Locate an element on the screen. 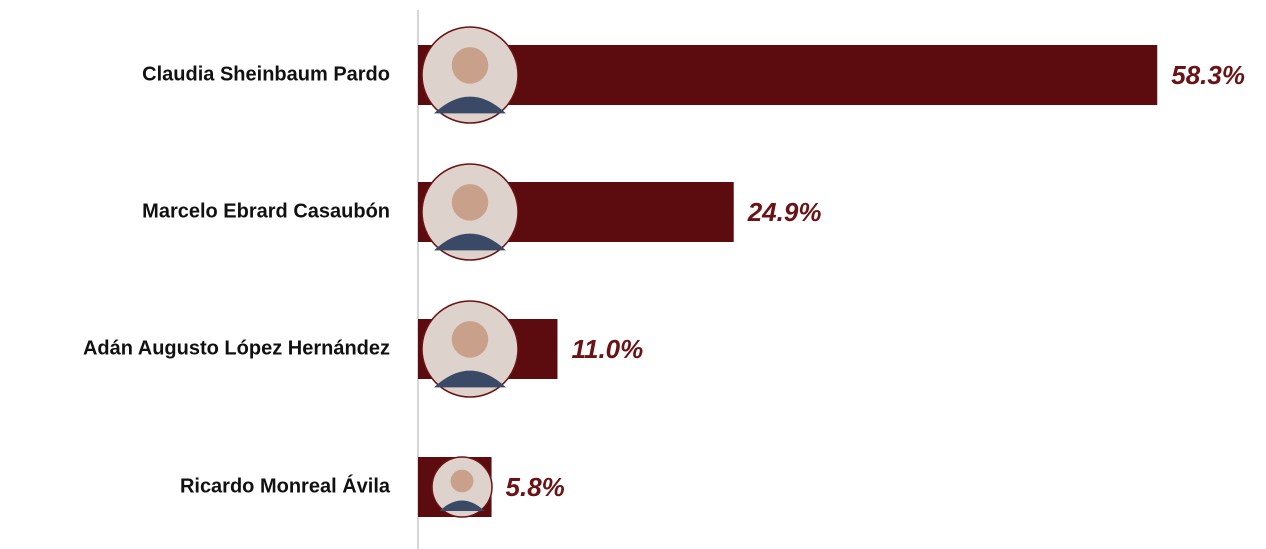 The width and height of the screenshot is (1266, 549). category-label: Adán Augusto López Hernández is located at coordinates (236, 348).